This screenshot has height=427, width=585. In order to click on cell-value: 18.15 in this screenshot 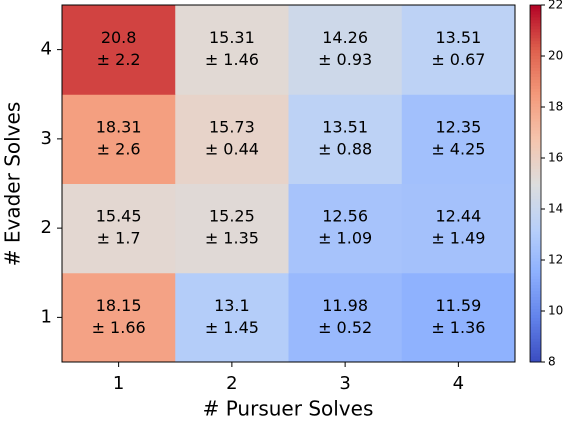, I will do `click(119, 305)`.